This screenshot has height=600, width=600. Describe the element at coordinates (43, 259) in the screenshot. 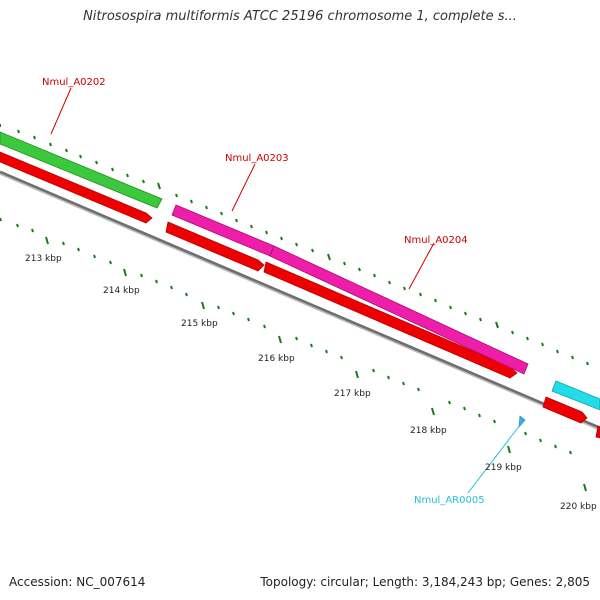

I see `kbp-label: 213 kbp` at that location.